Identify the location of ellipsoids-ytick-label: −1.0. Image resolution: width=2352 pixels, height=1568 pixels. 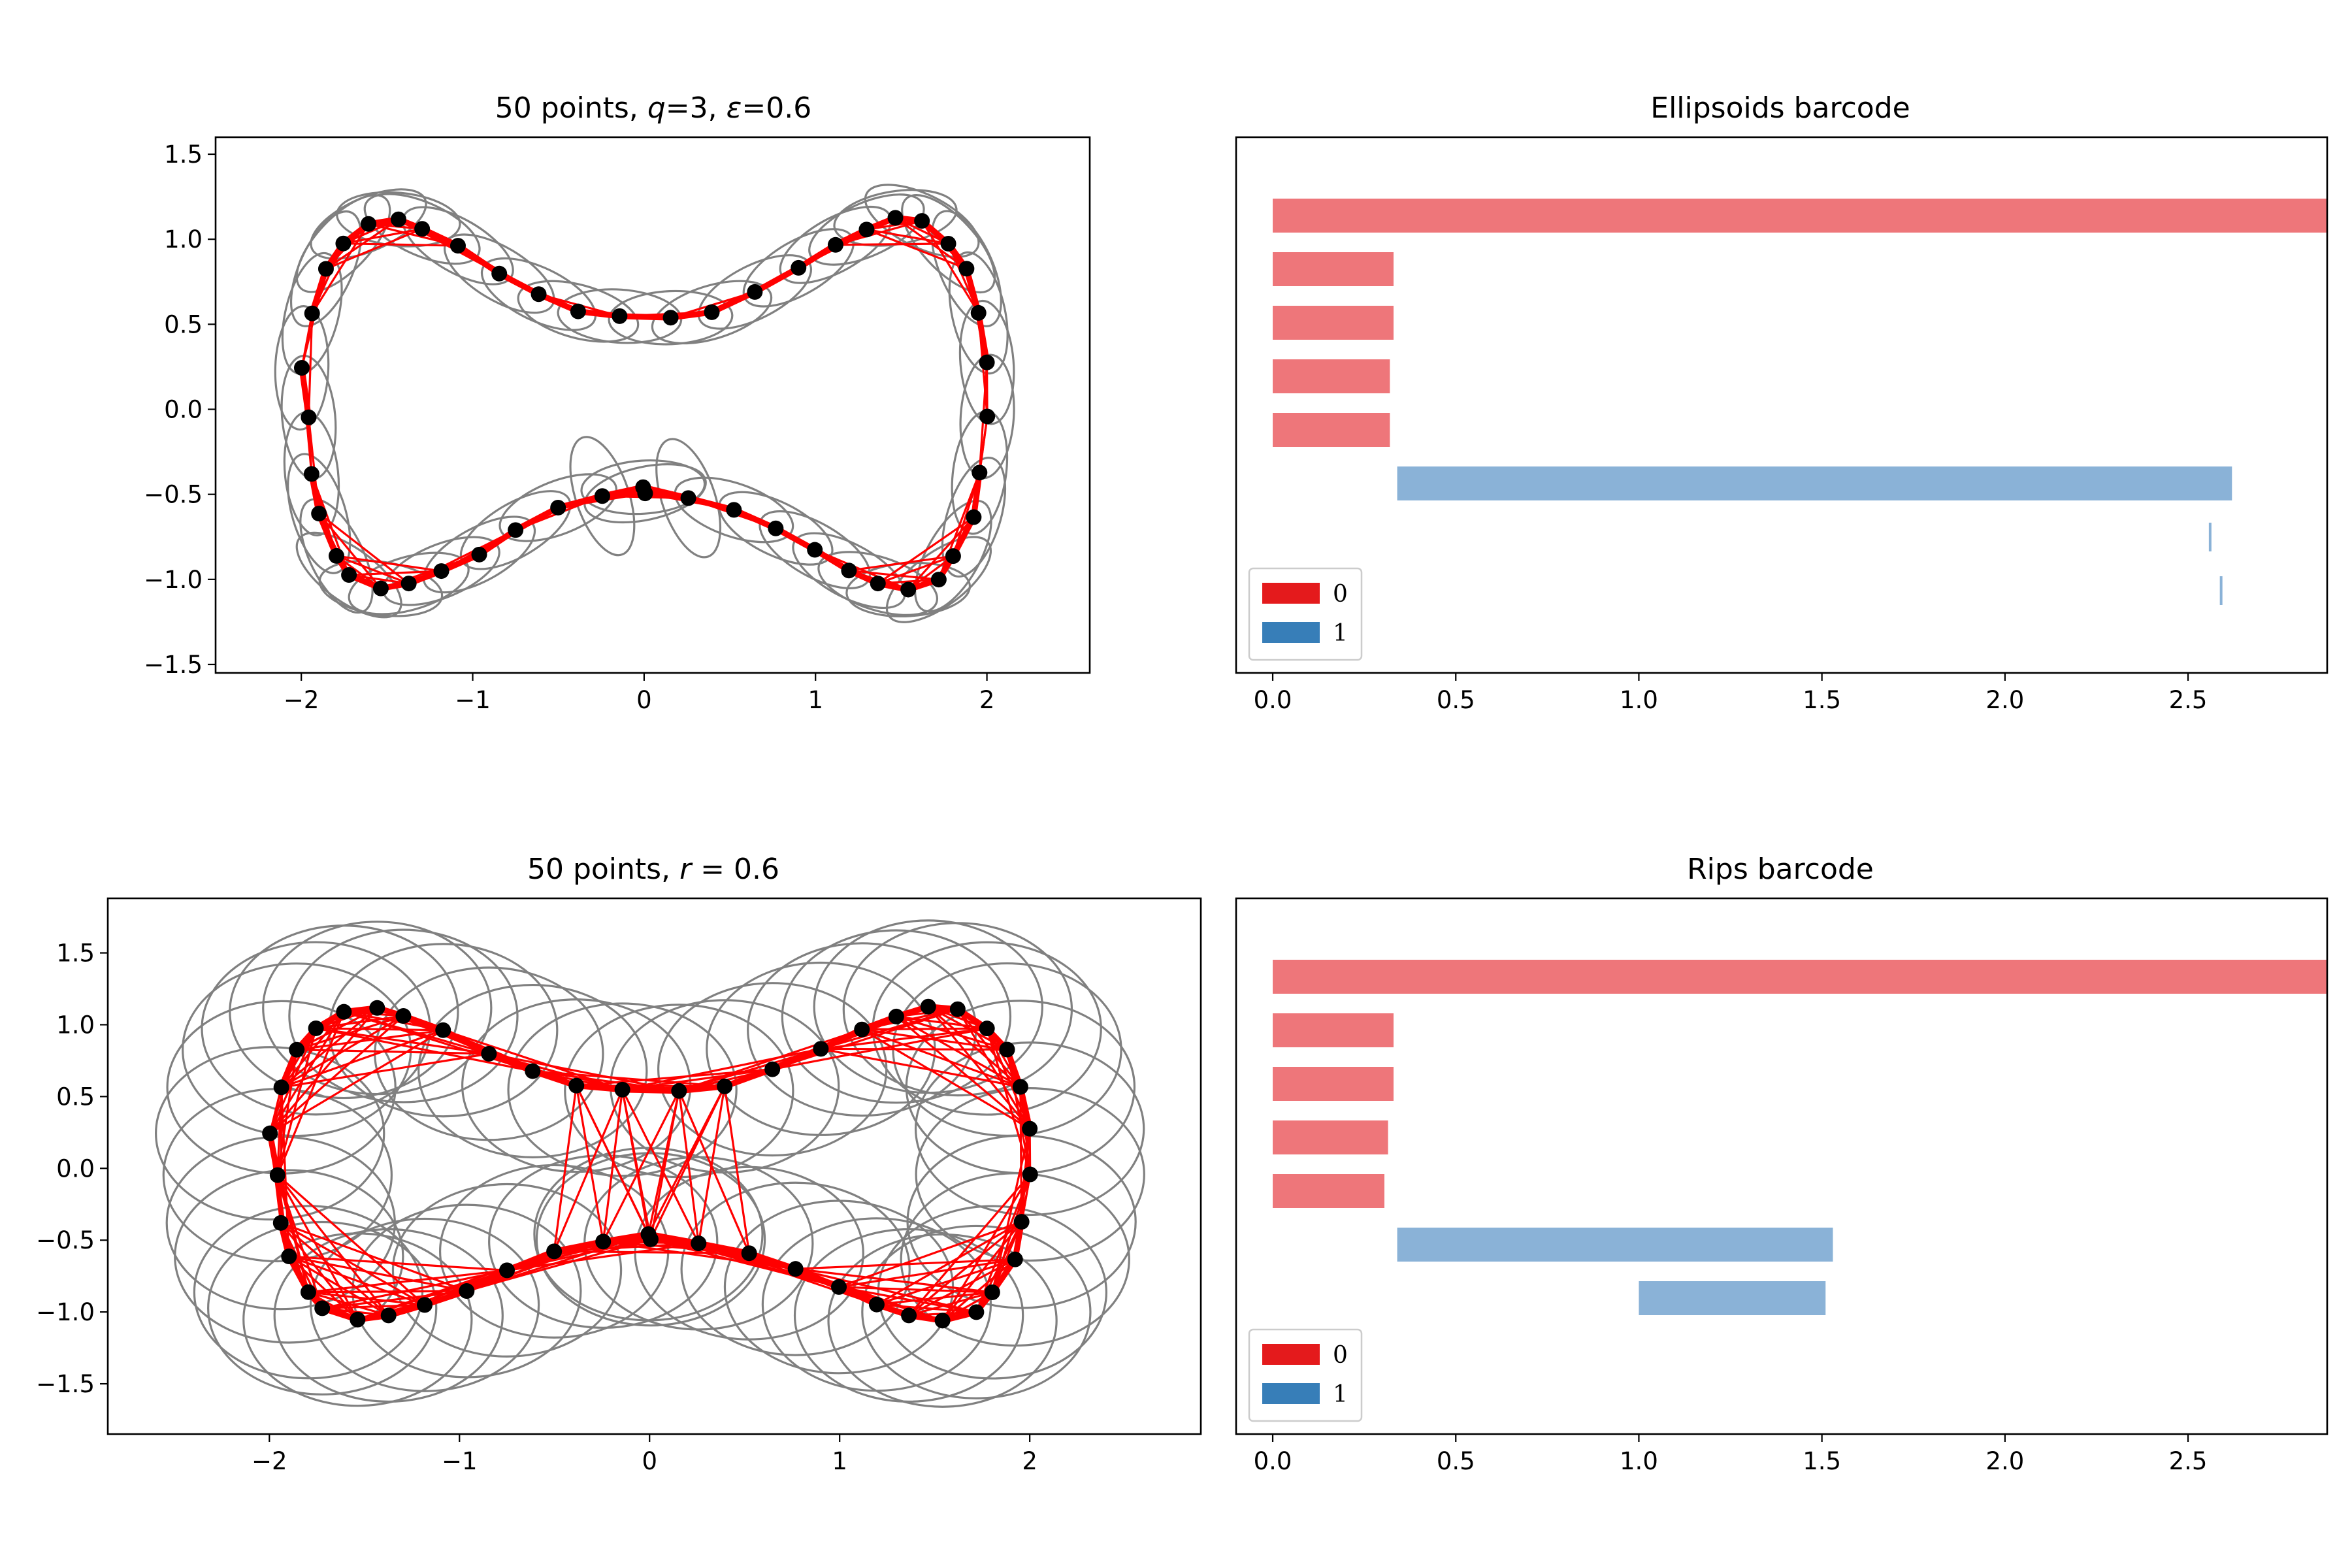
(173, 580).